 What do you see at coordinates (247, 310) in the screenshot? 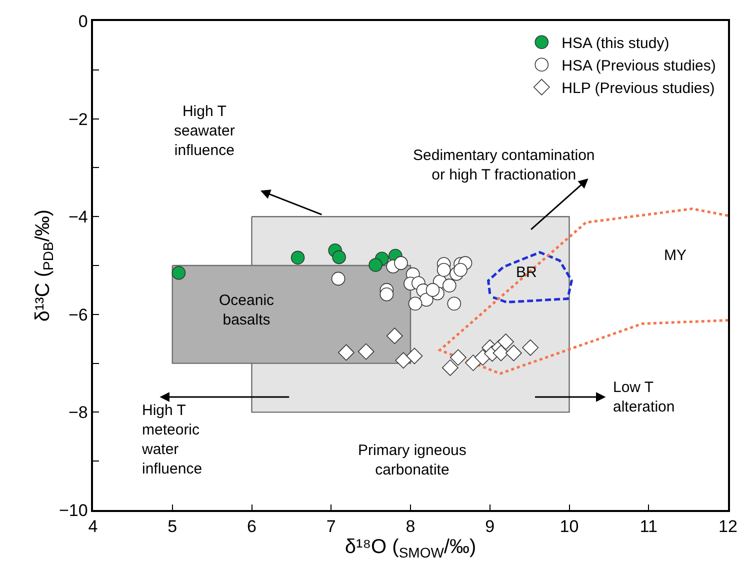
I see `annotation: Oceanic basalts` at bounding box center [247, 310].